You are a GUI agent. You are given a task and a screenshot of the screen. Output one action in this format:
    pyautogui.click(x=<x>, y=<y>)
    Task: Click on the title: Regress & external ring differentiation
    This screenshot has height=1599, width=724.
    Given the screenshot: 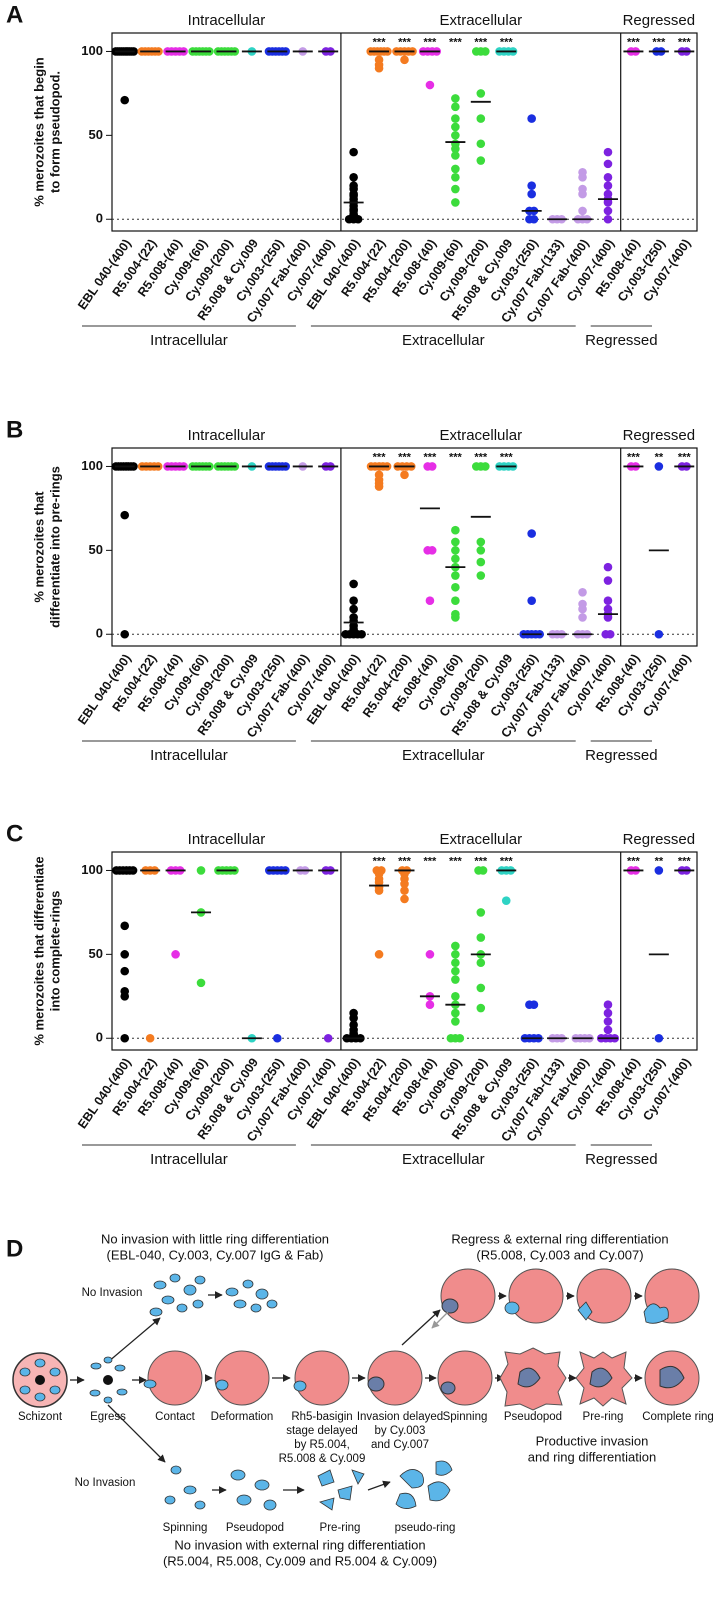 What is the action you would take?
    pyautogui.click(x=559, y=1238)
    